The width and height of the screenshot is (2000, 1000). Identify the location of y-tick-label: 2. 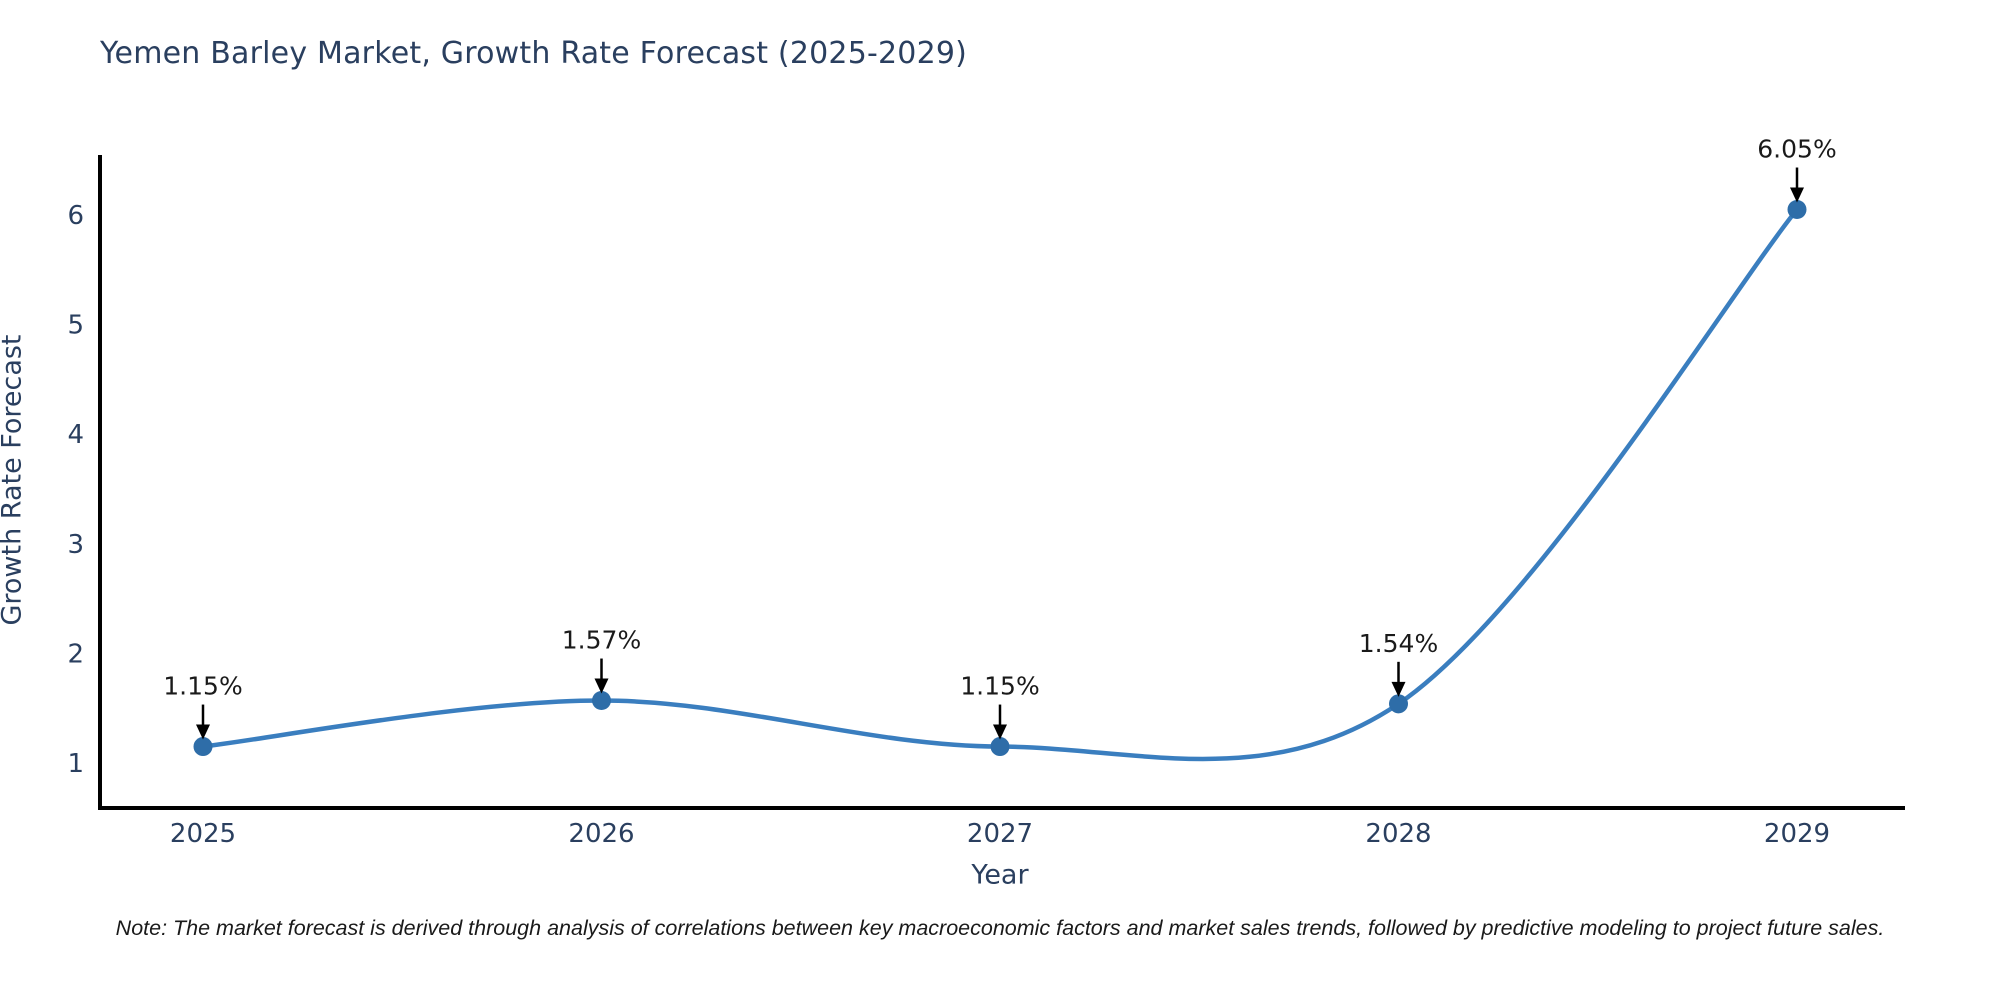
(75, 654).